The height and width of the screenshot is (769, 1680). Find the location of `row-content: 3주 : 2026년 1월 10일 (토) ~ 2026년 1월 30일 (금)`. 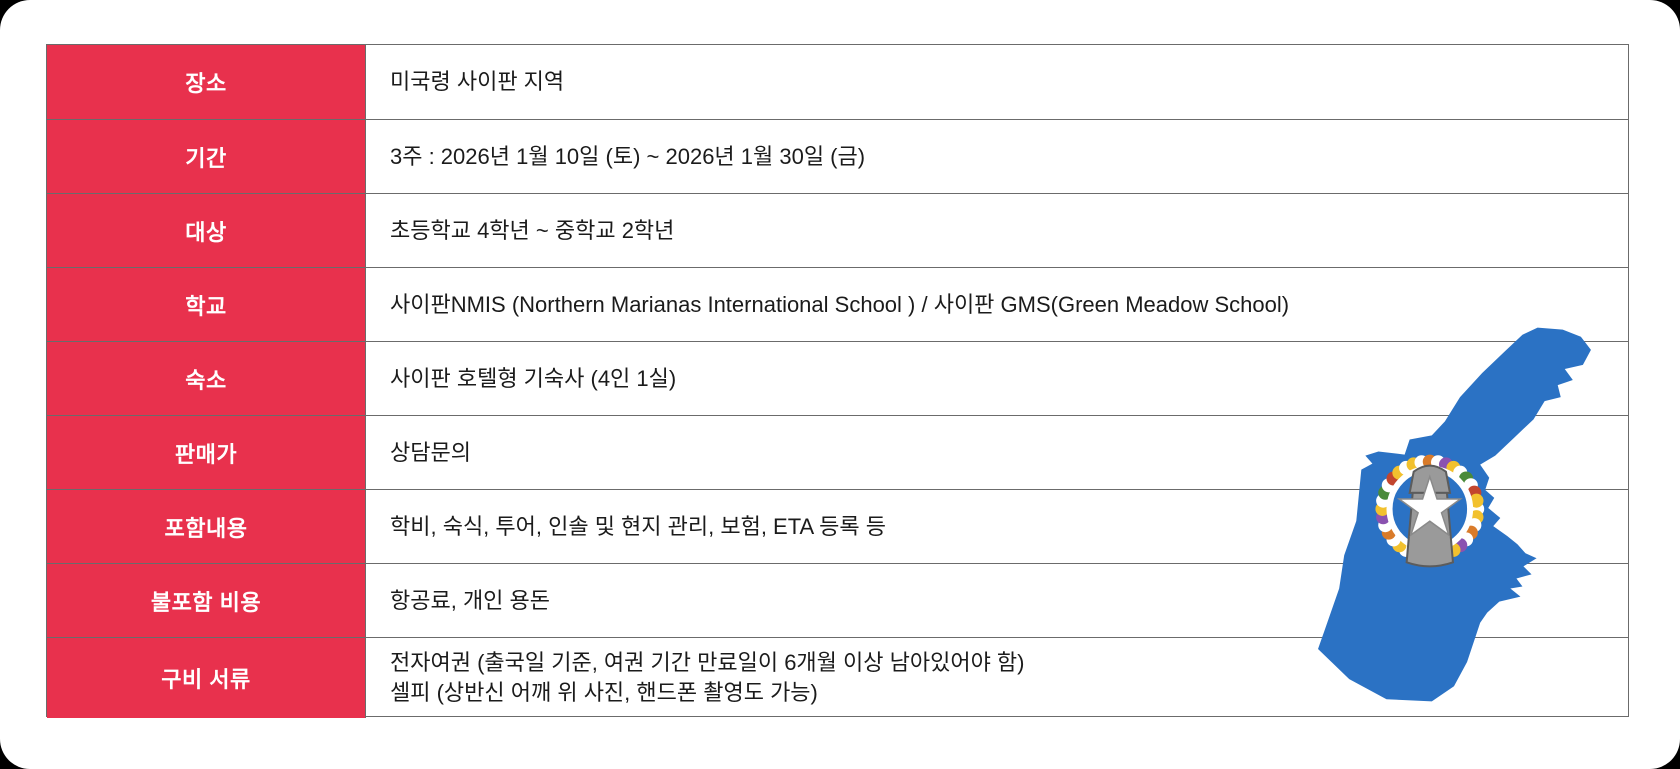

row-content: 3주 : 2026년 1월 10일 (토) ~ 2026년 1월 30일 (금) is located at coordinates (997, 156).